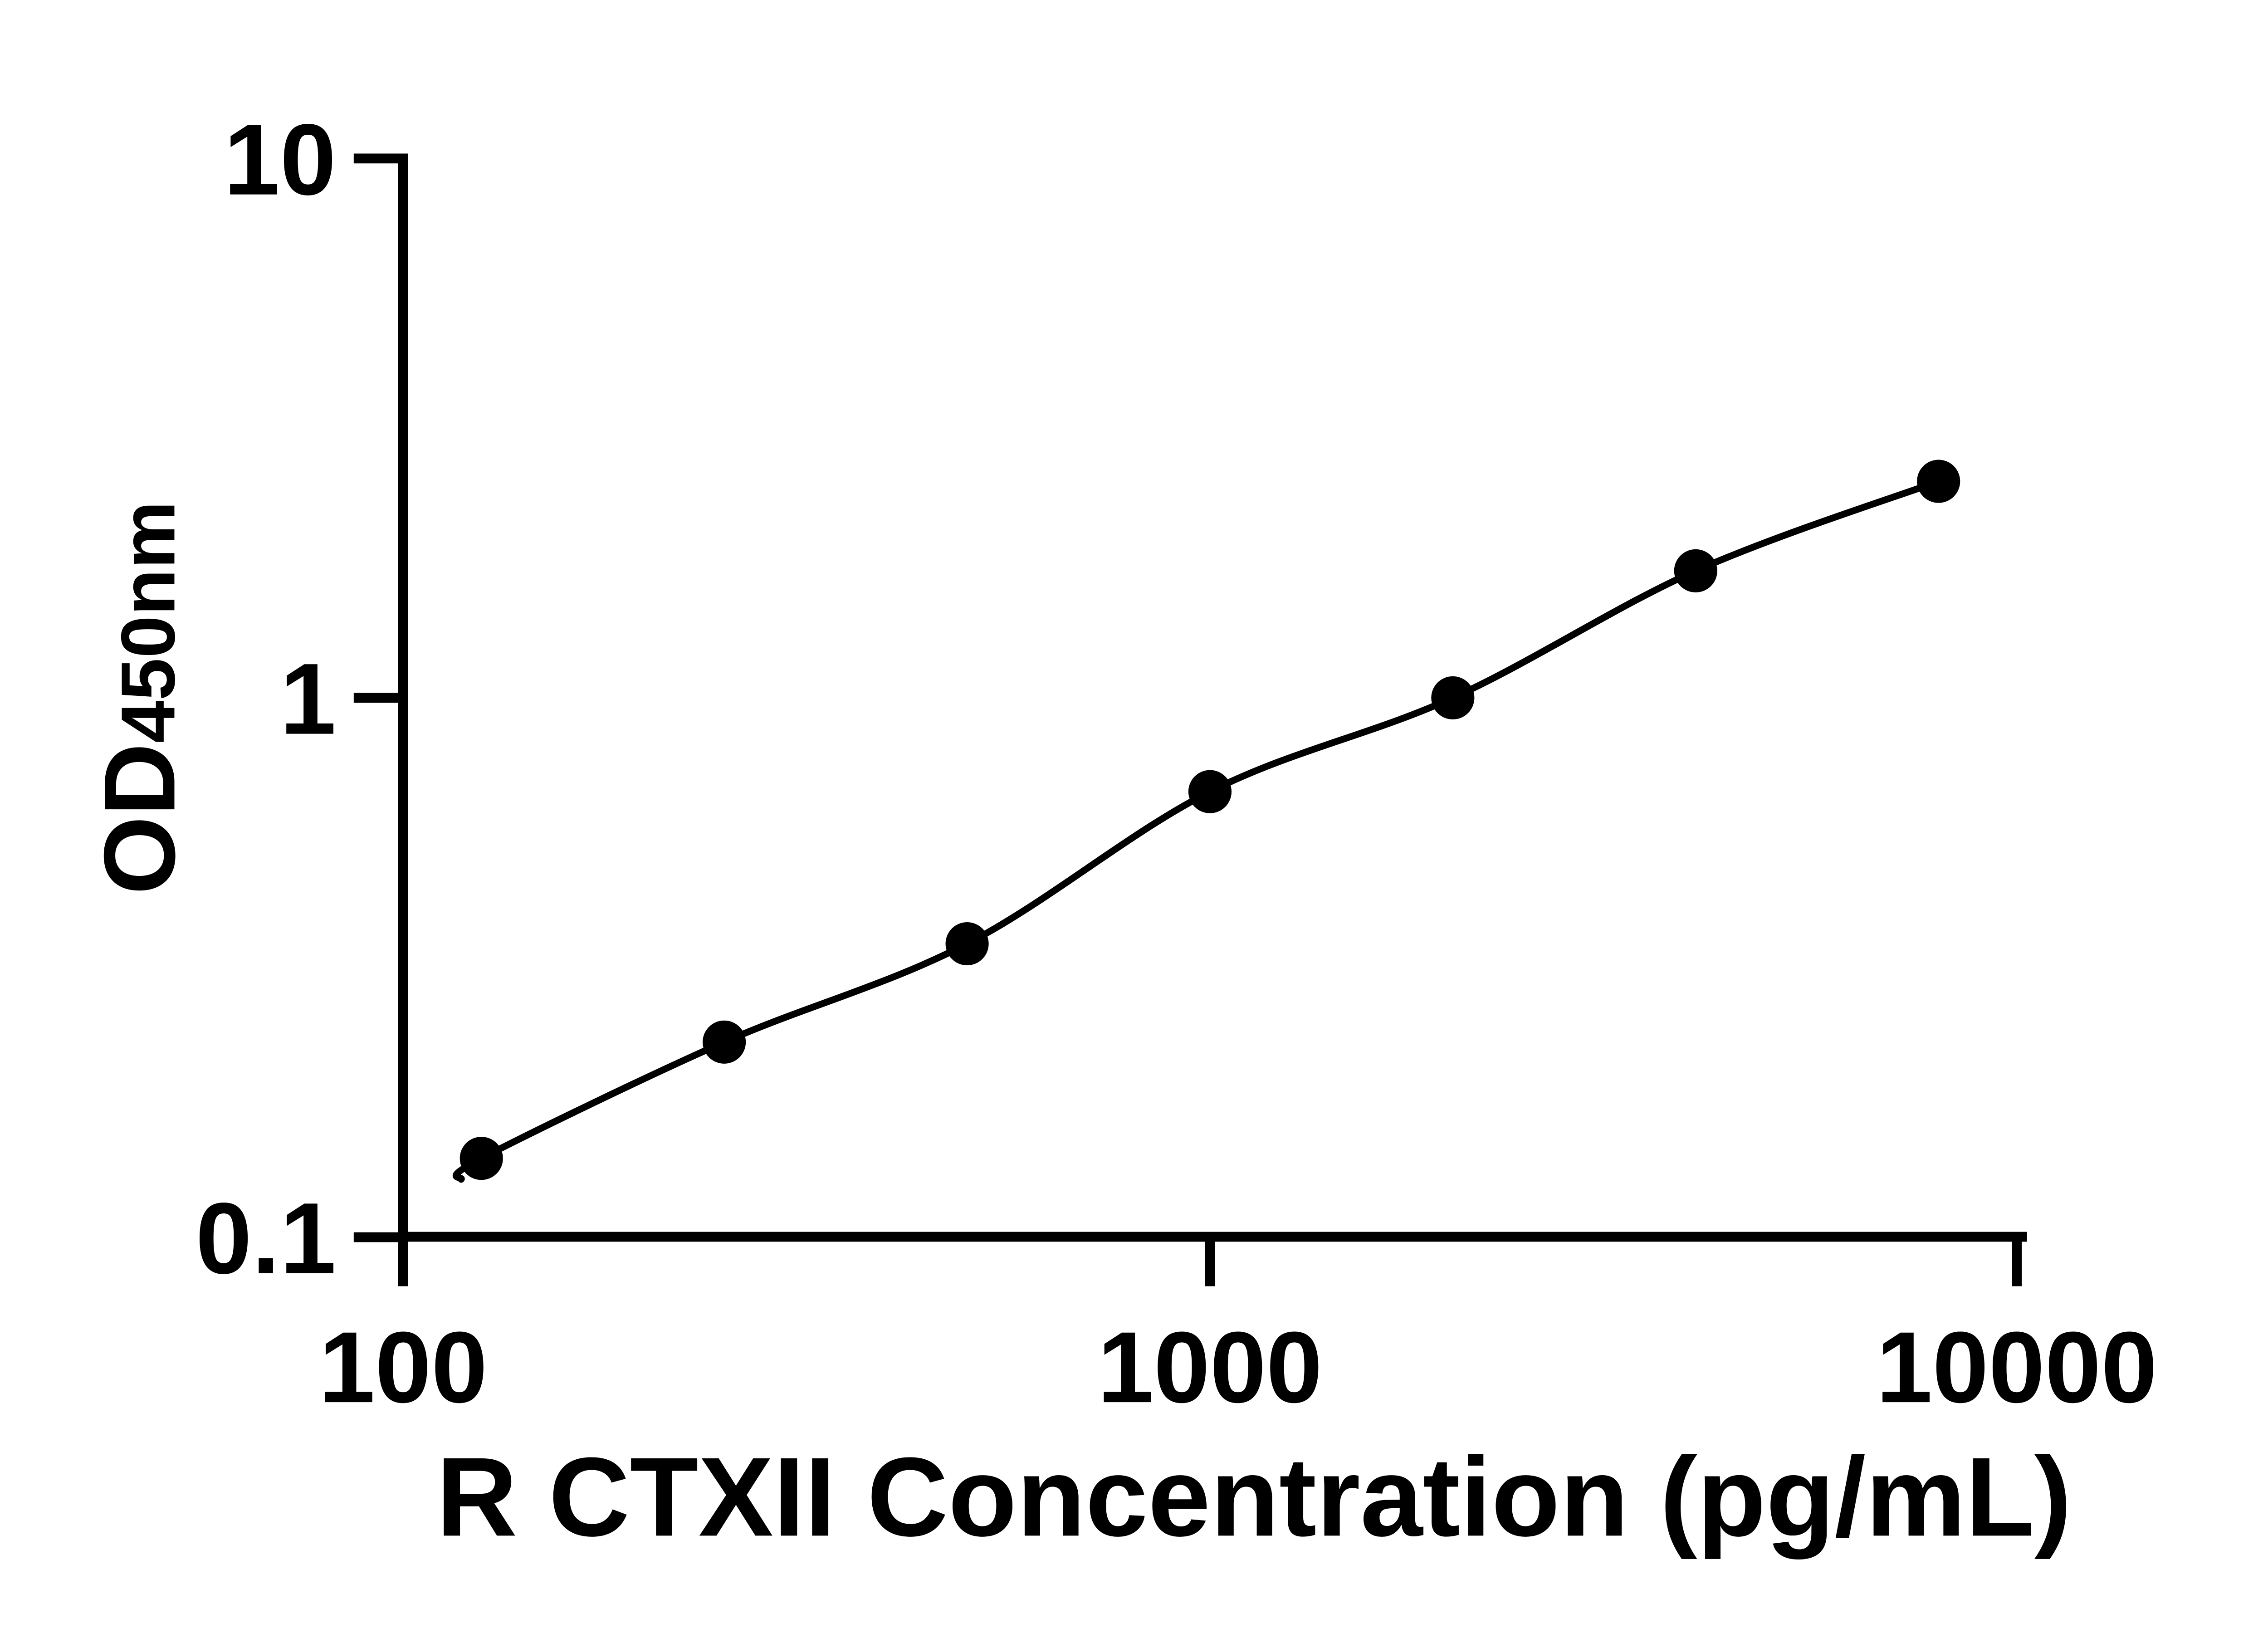 The height and width of the screenshot is (1633, 2268). I want to click on y-axis-title: OD450nm, so click(140, 698).